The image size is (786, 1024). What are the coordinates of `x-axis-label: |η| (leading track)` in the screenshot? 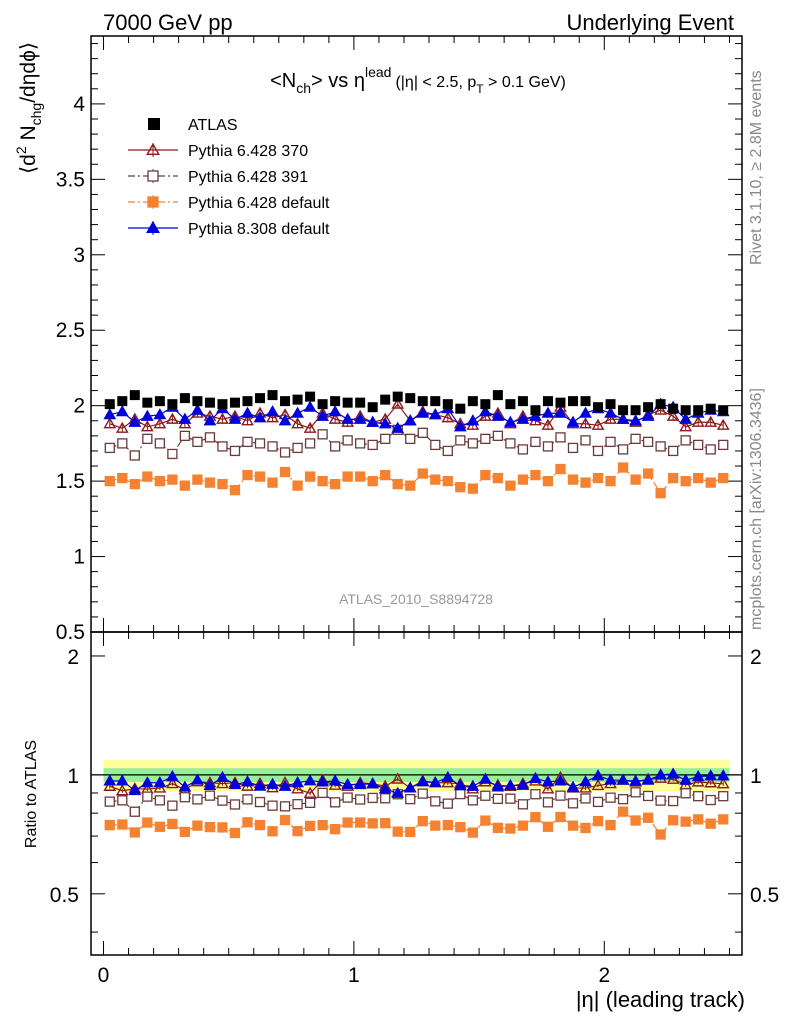 It's located at (660, 999).